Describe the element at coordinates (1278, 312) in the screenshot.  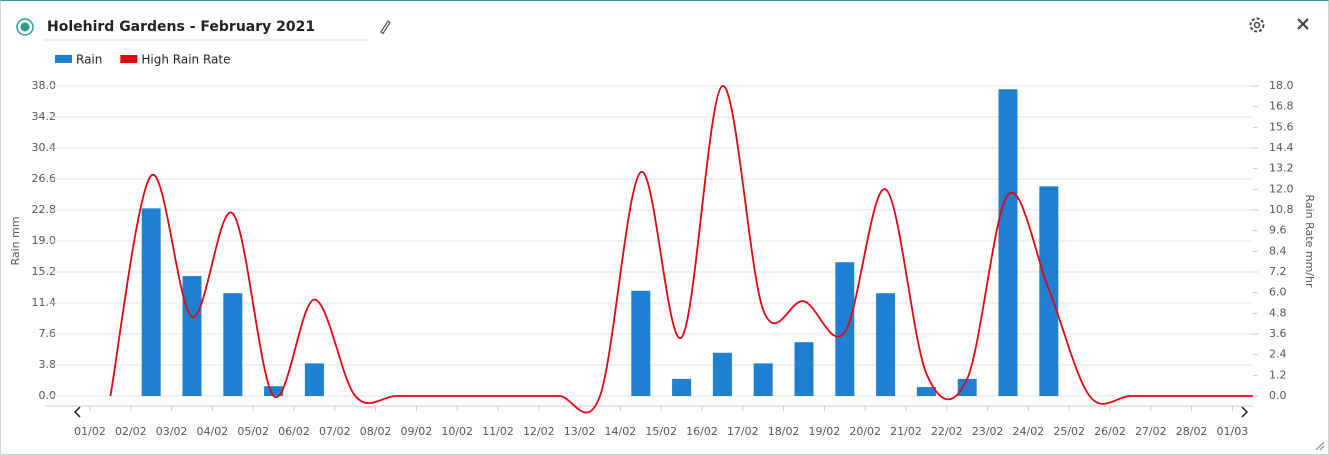
I see `y2-tick-label: 4.8` at that location.